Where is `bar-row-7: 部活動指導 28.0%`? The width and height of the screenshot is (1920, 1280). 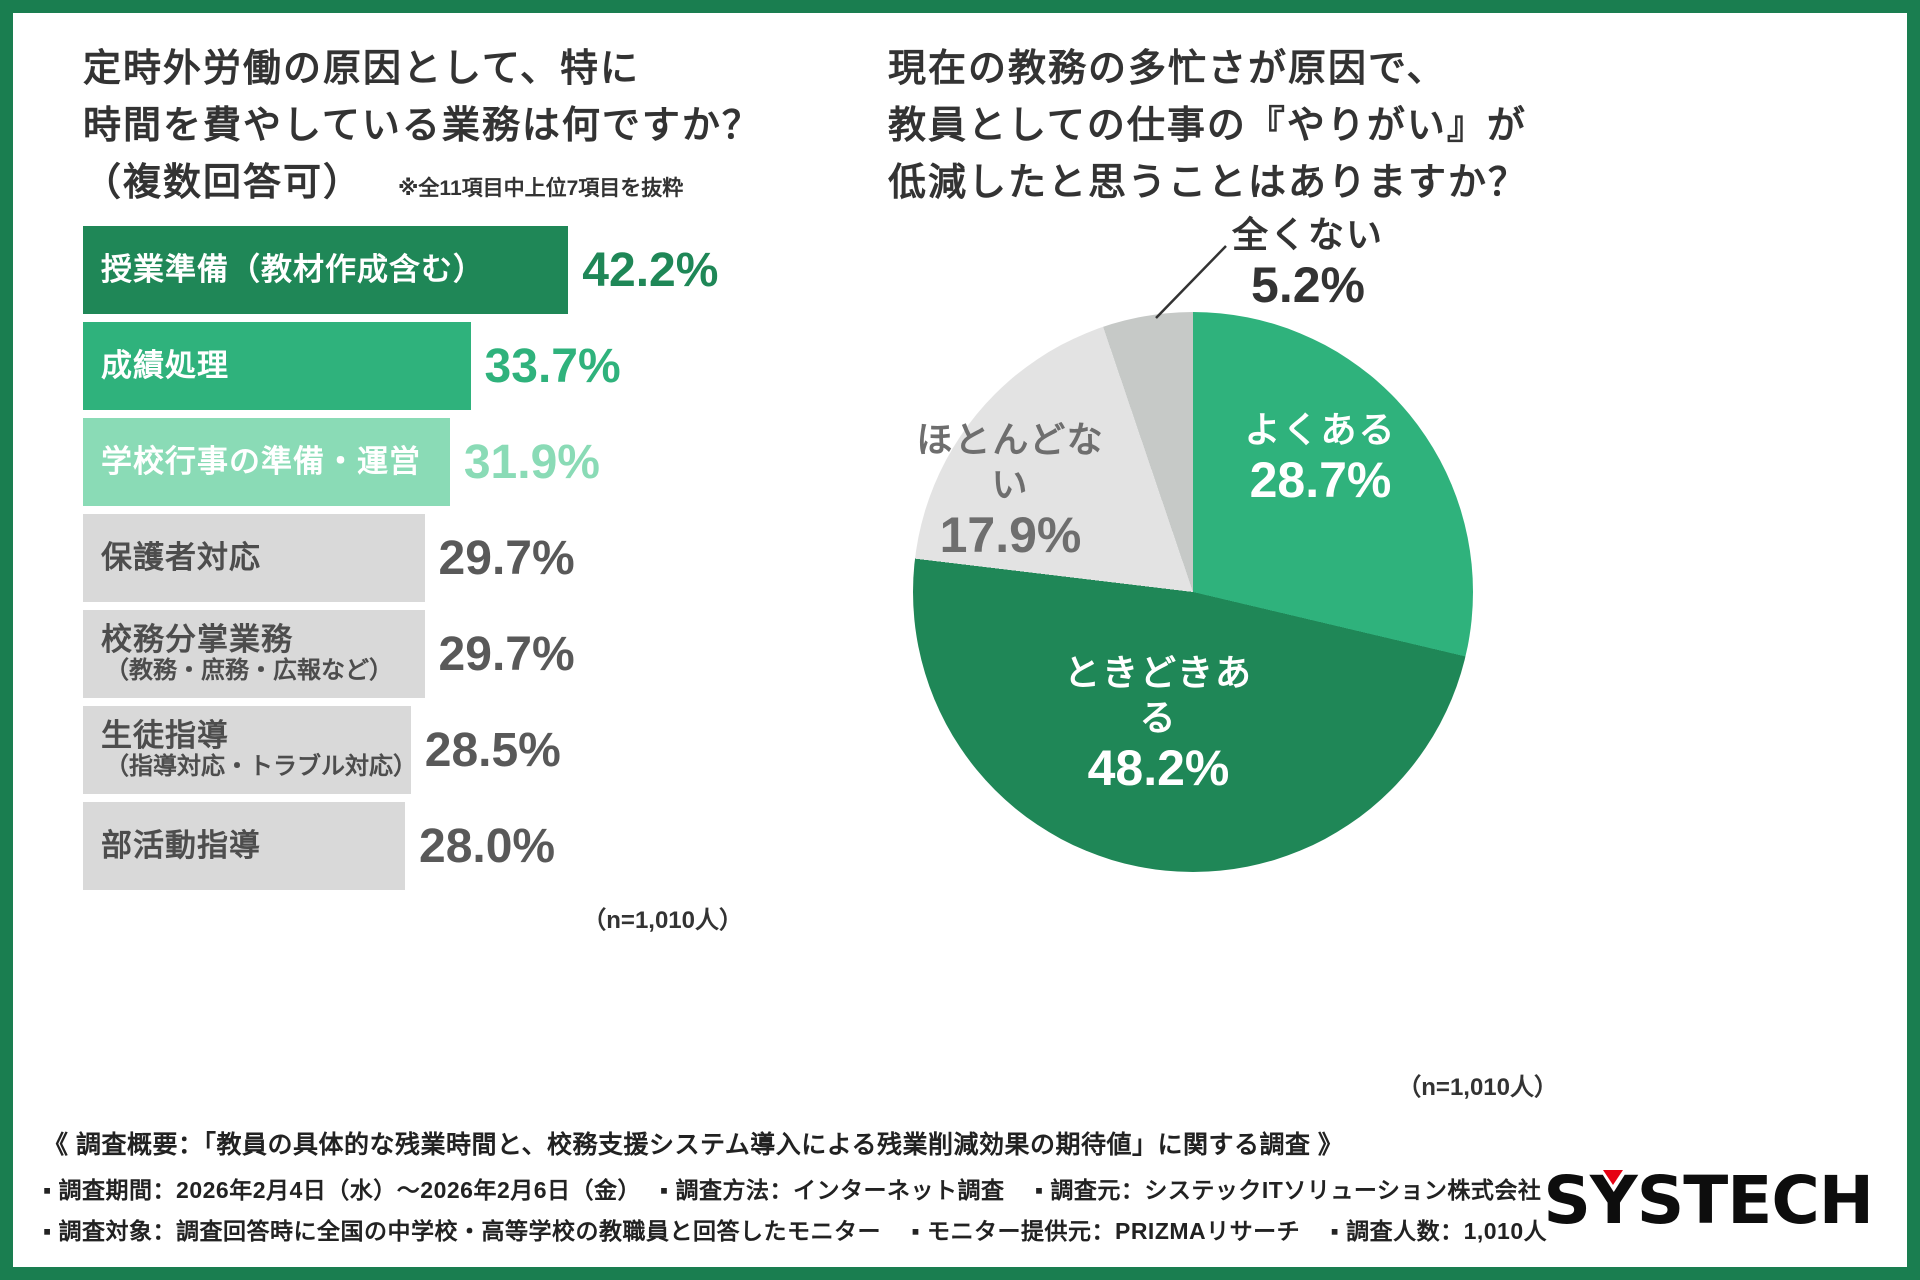 bar-row-7: 部活動指導 28.0% is located at coordinates (453, 846).